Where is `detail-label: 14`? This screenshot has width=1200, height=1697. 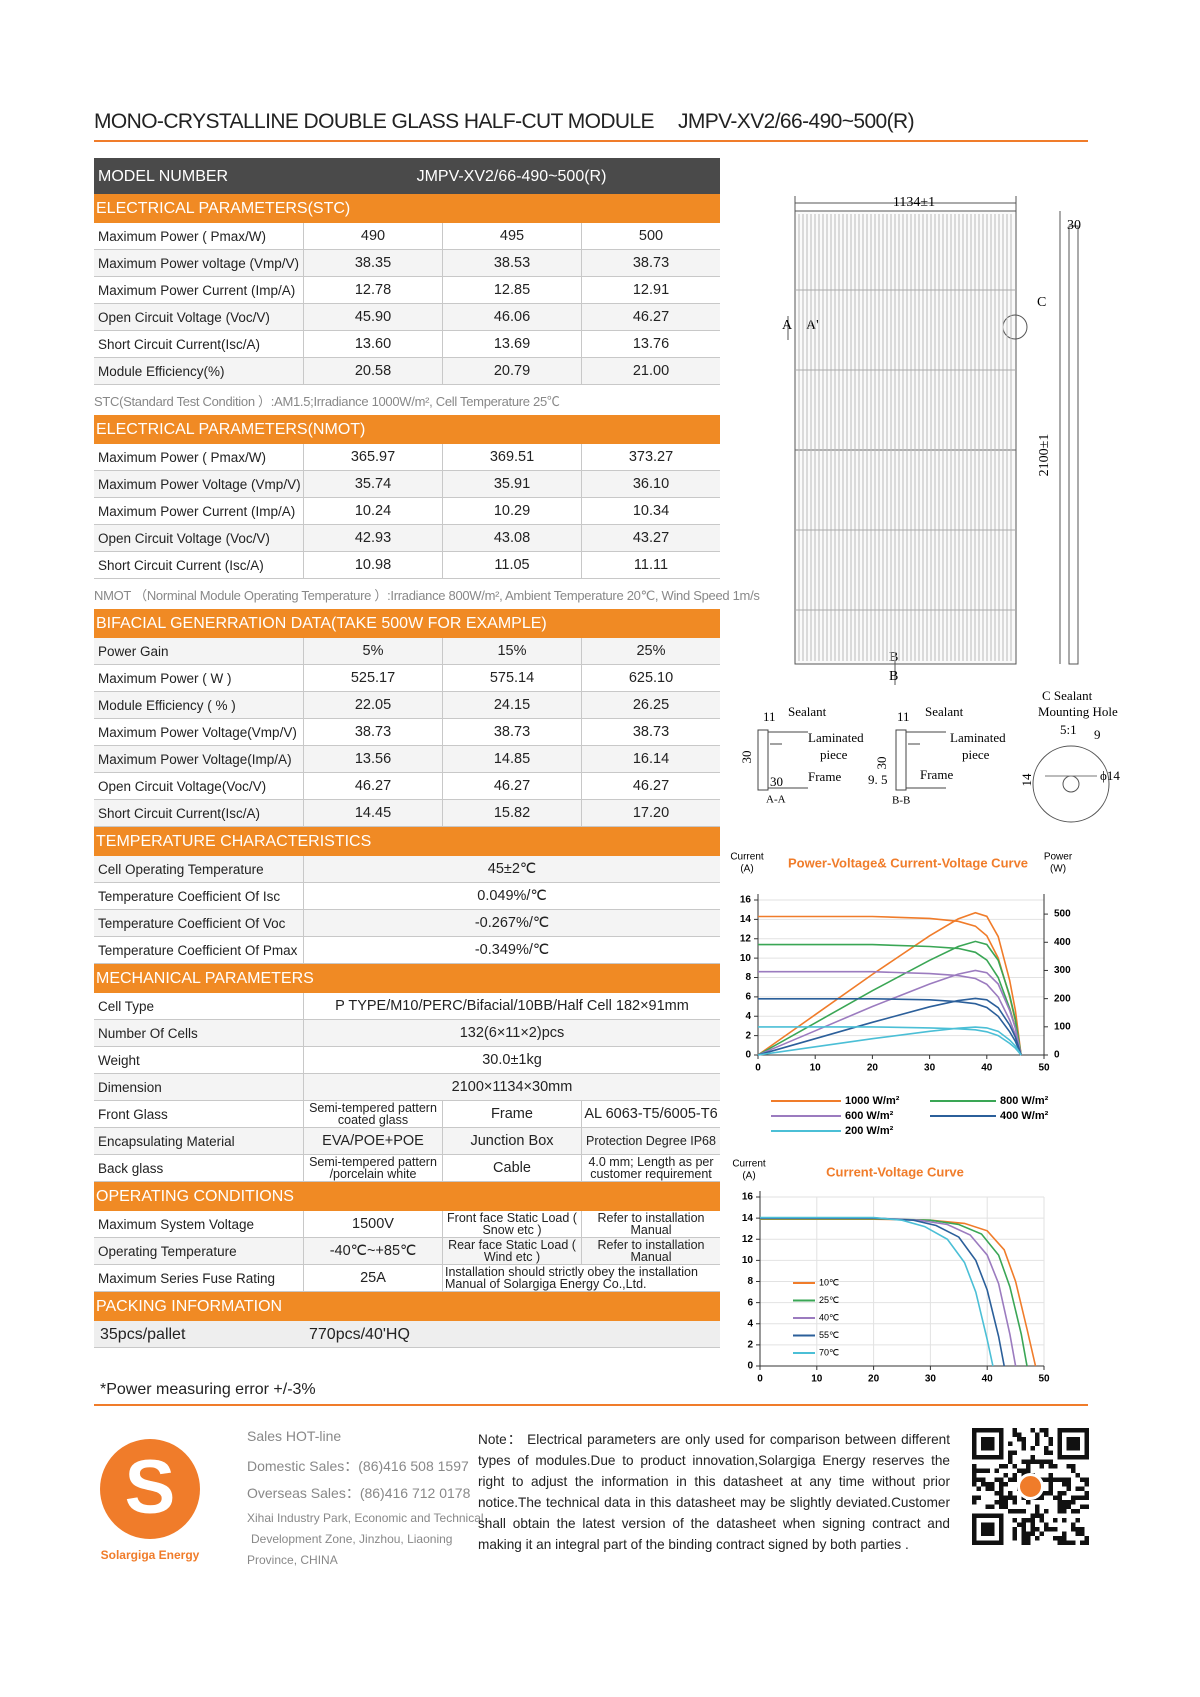
detail-label: 14 is located at coordinates (1026, 780).